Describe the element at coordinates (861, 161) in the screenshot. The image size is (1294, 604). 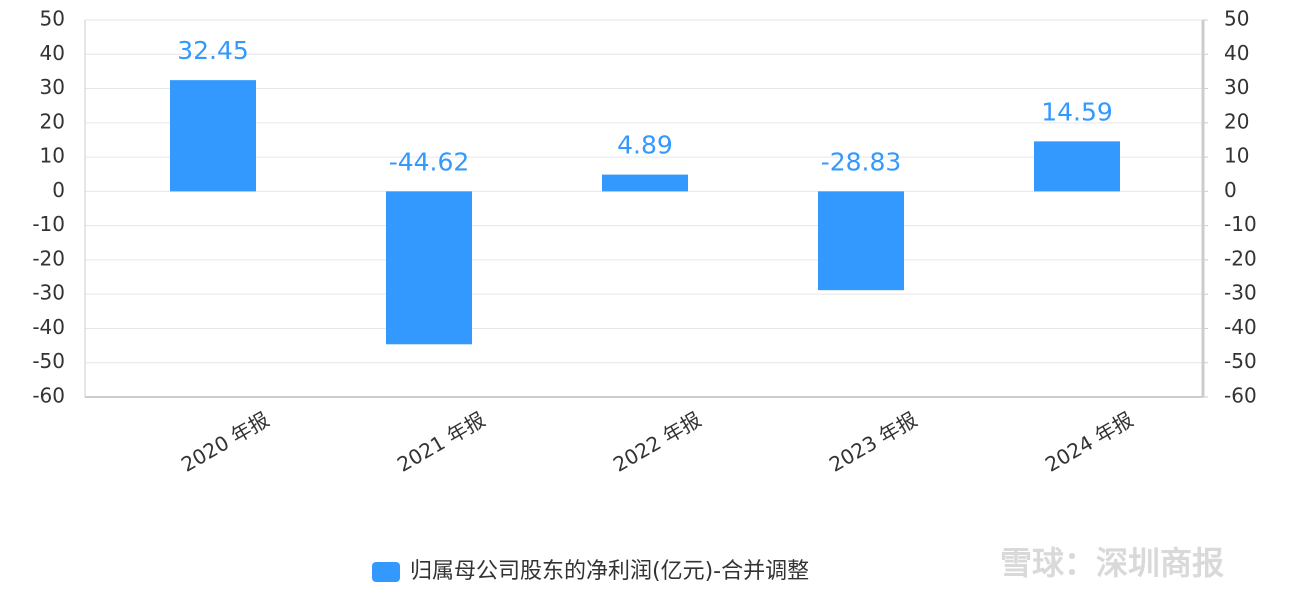
I see `value-label: -28.83` at that location.